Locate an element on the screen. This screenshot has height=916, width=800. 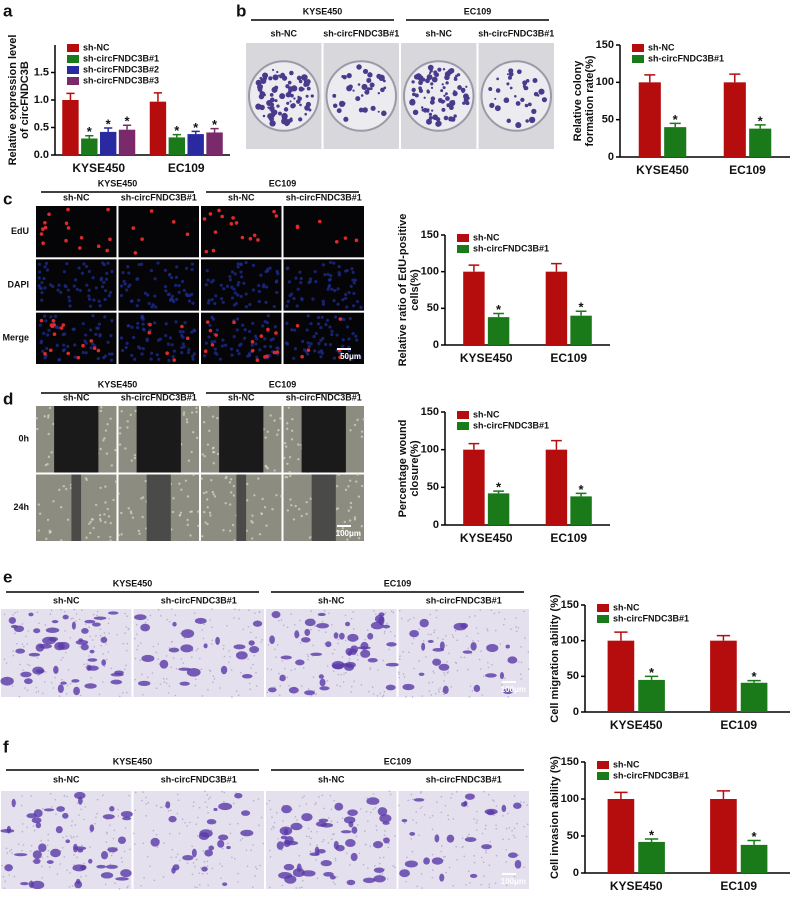
group-label: KYSE450 is located at coordinates (118, 183).